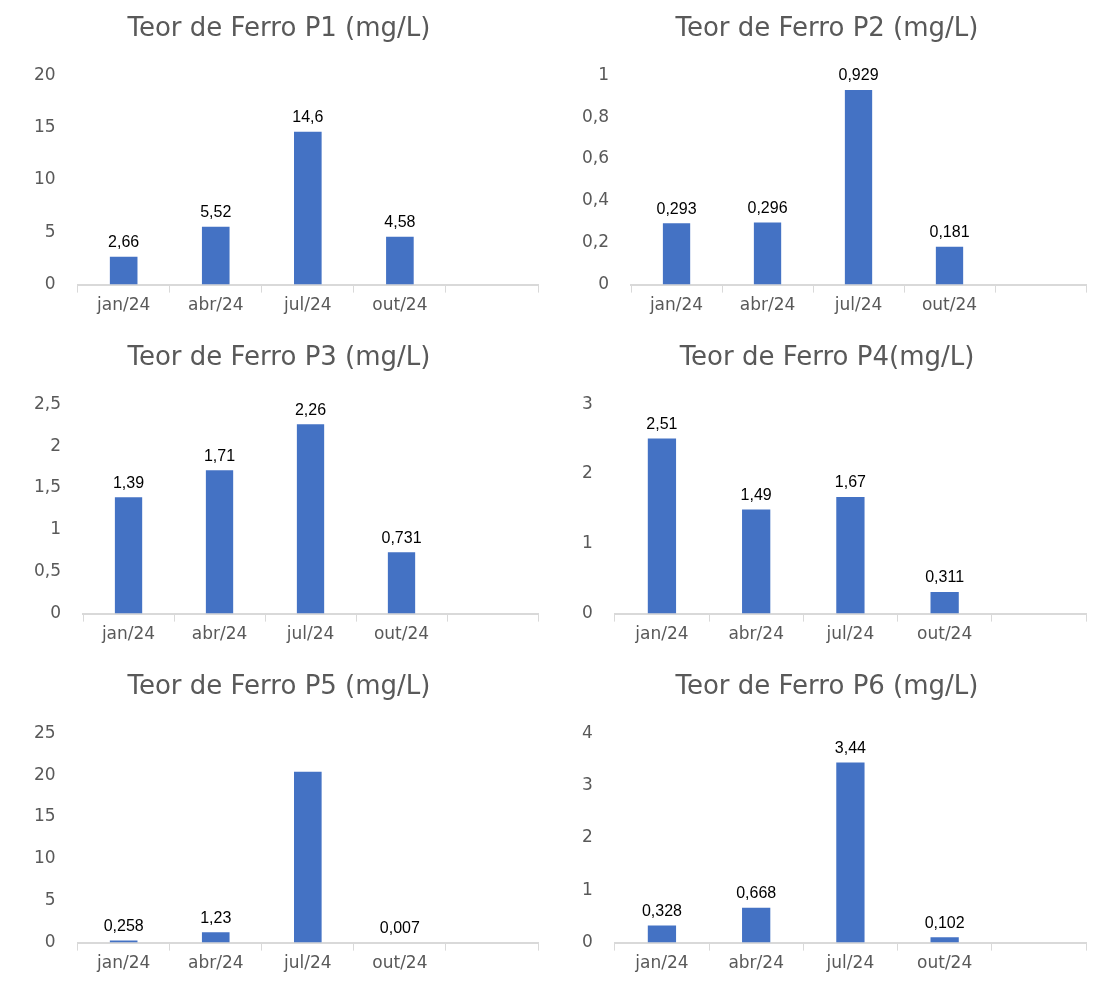  What do you see at coordinates (595, 157) in the screenshot?
I see `y-tick-label: 0,6` at bounding box center [595, 157].